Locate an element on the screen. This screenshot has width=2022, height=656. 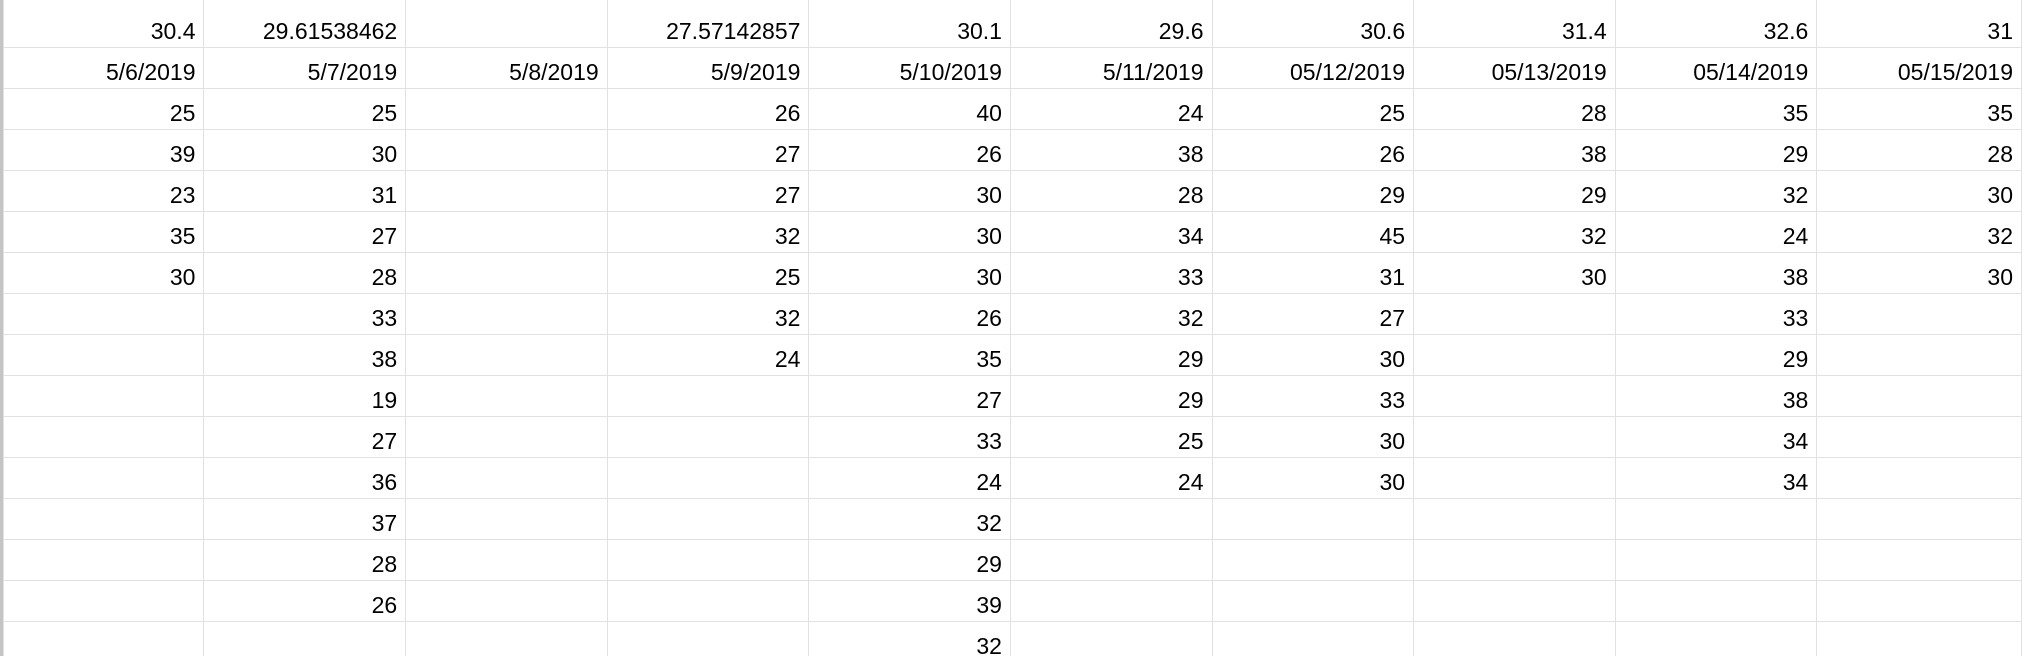
sheet-cell: 19 is located at coordinates (305, 396).